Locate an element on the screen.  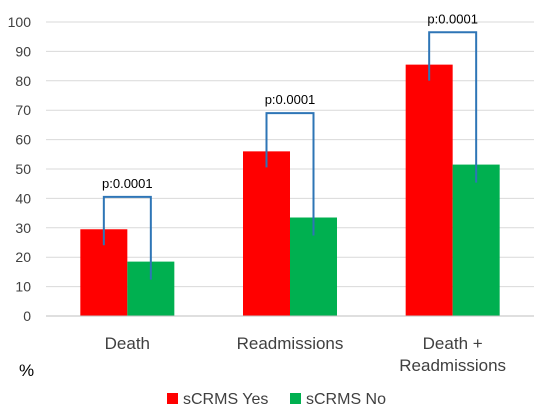
x-category-label: Death is located at coordinates (127, 343).